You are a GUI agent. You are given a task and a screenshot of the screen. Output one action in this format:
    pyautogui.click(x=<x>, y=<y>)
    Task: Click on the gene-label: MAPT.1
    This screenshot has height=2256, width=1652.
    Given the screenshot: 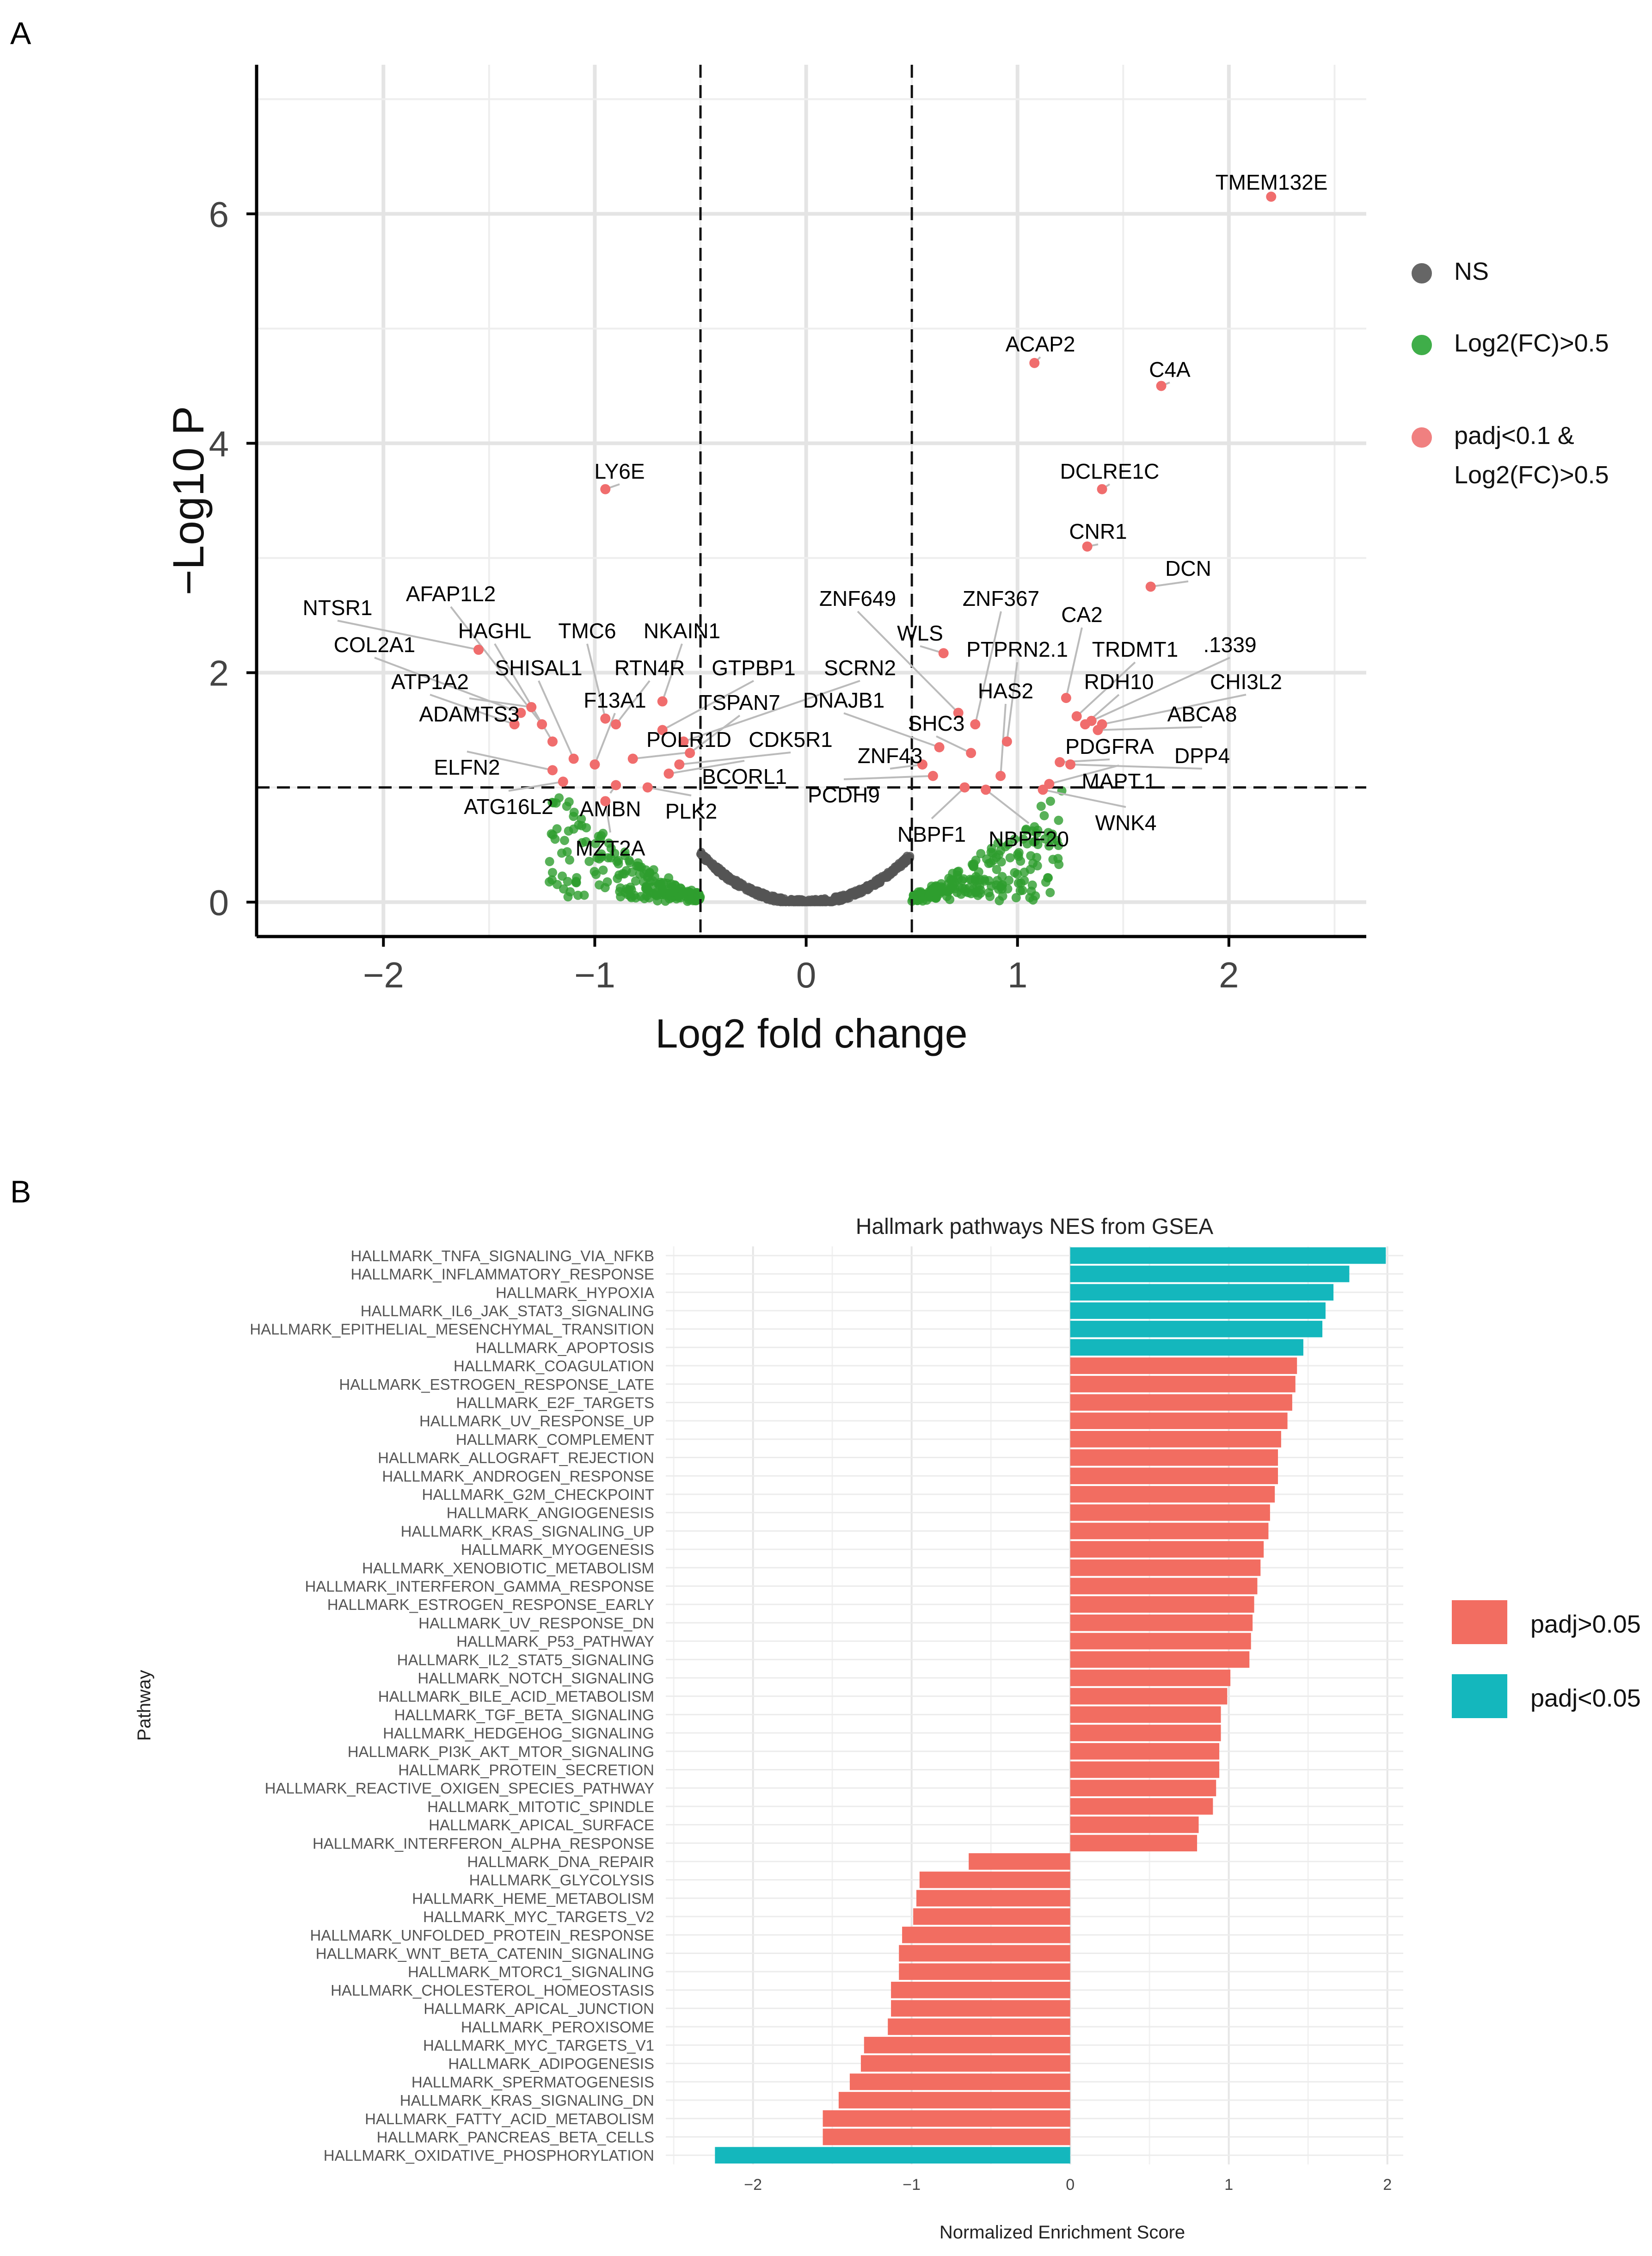 What is the action you would take?
    pyautogui.click(x=1118, y=781)
    